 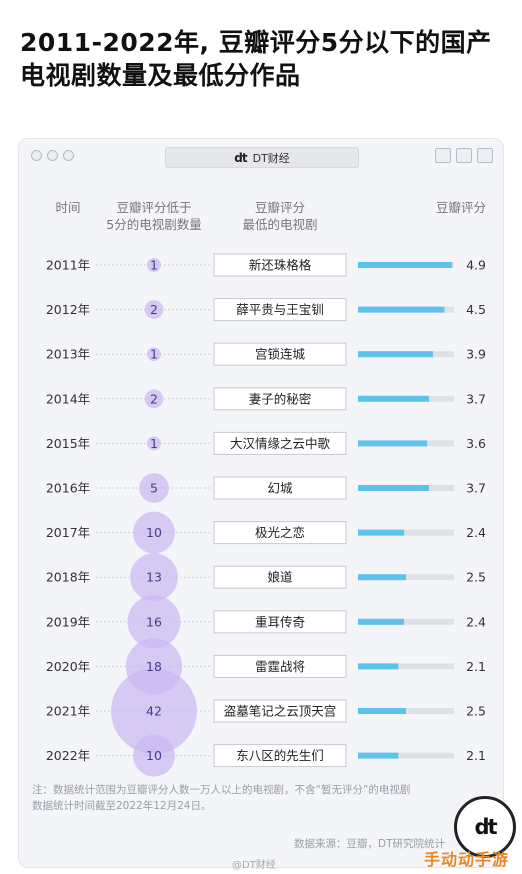 I want to click on show-title: 大汉情缘之云中歌, so click(x=280, y=443).